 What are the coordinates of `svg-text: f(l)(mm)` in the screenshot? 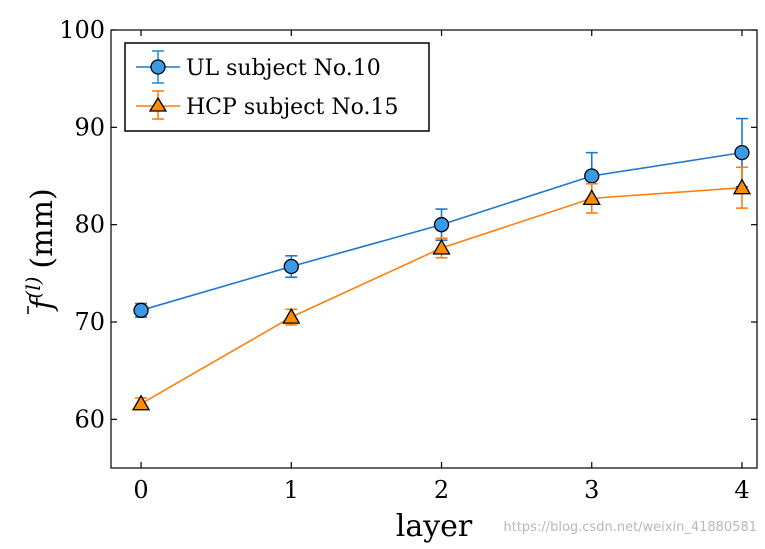 It's located at (40, 249).